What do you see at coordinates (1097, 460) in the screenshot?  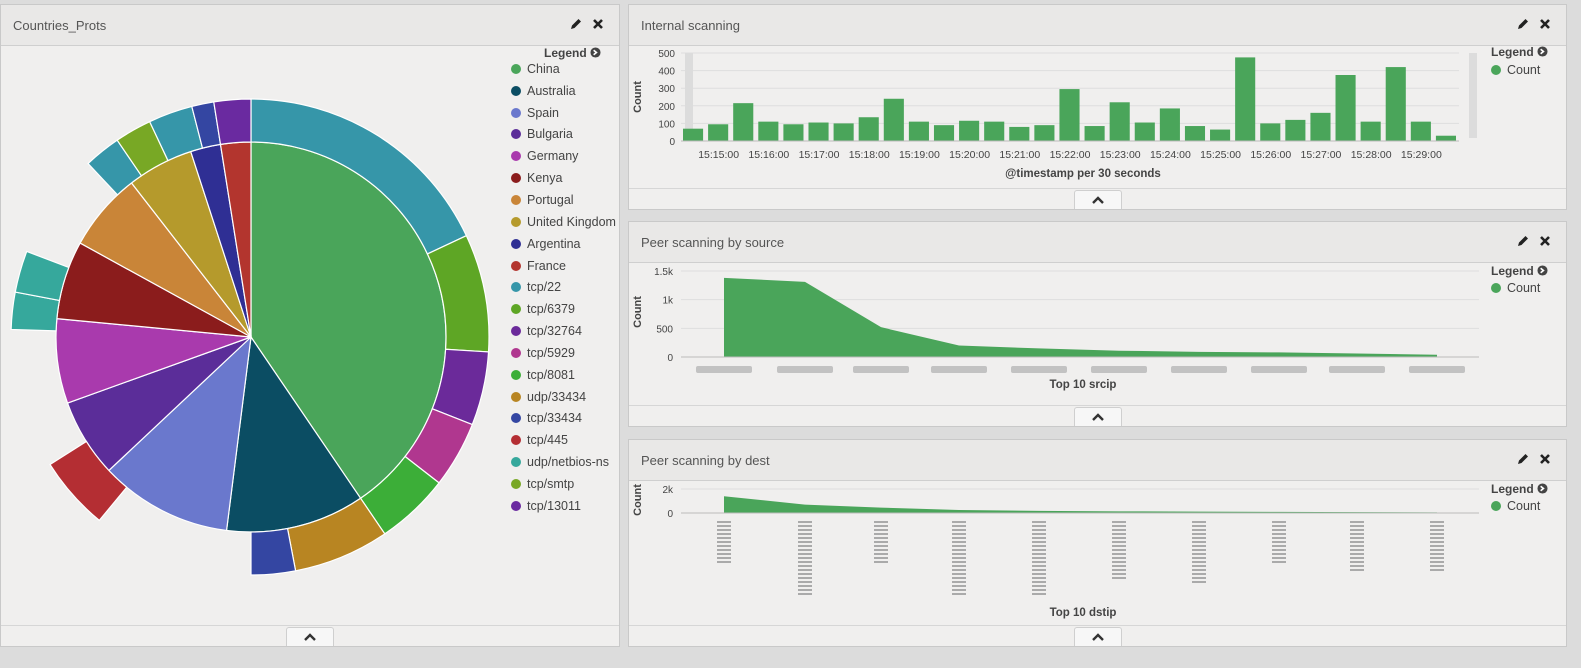 I see `panel-header: Peer scanning by dest` at bounding box center [1097, 460].